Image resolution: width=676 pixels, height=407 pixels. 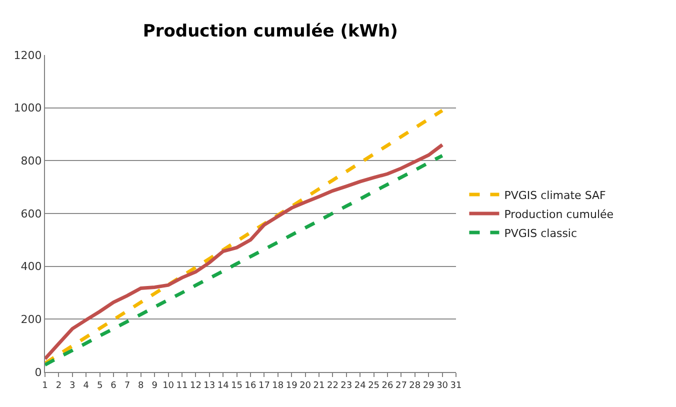 What do you see at coordinates (388, 385) in the screenshot?
I see `x-tick-label: 26` at bounding box center [388, 385].